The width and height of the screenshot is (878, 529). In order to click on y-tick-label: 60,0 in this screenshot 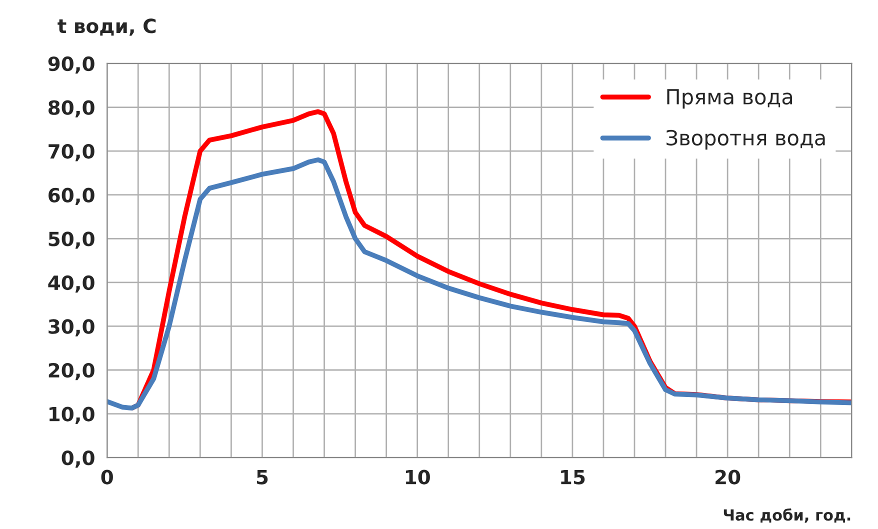, I will do `click(71, 196)`.